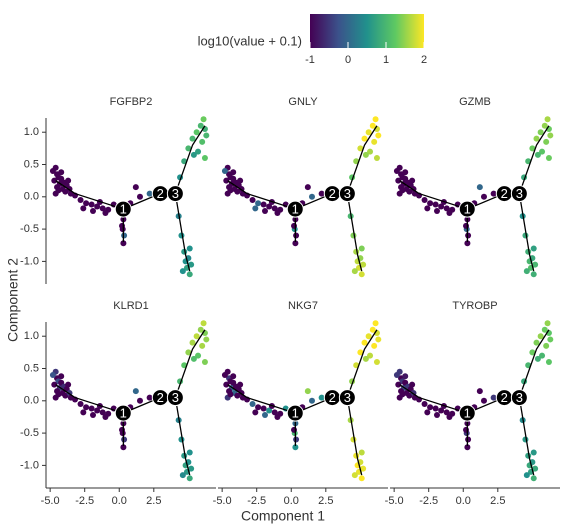 The height and width of the screenshot is (530, 564). I want to click on colorbar-tick-label: 0, so click(348, 60).